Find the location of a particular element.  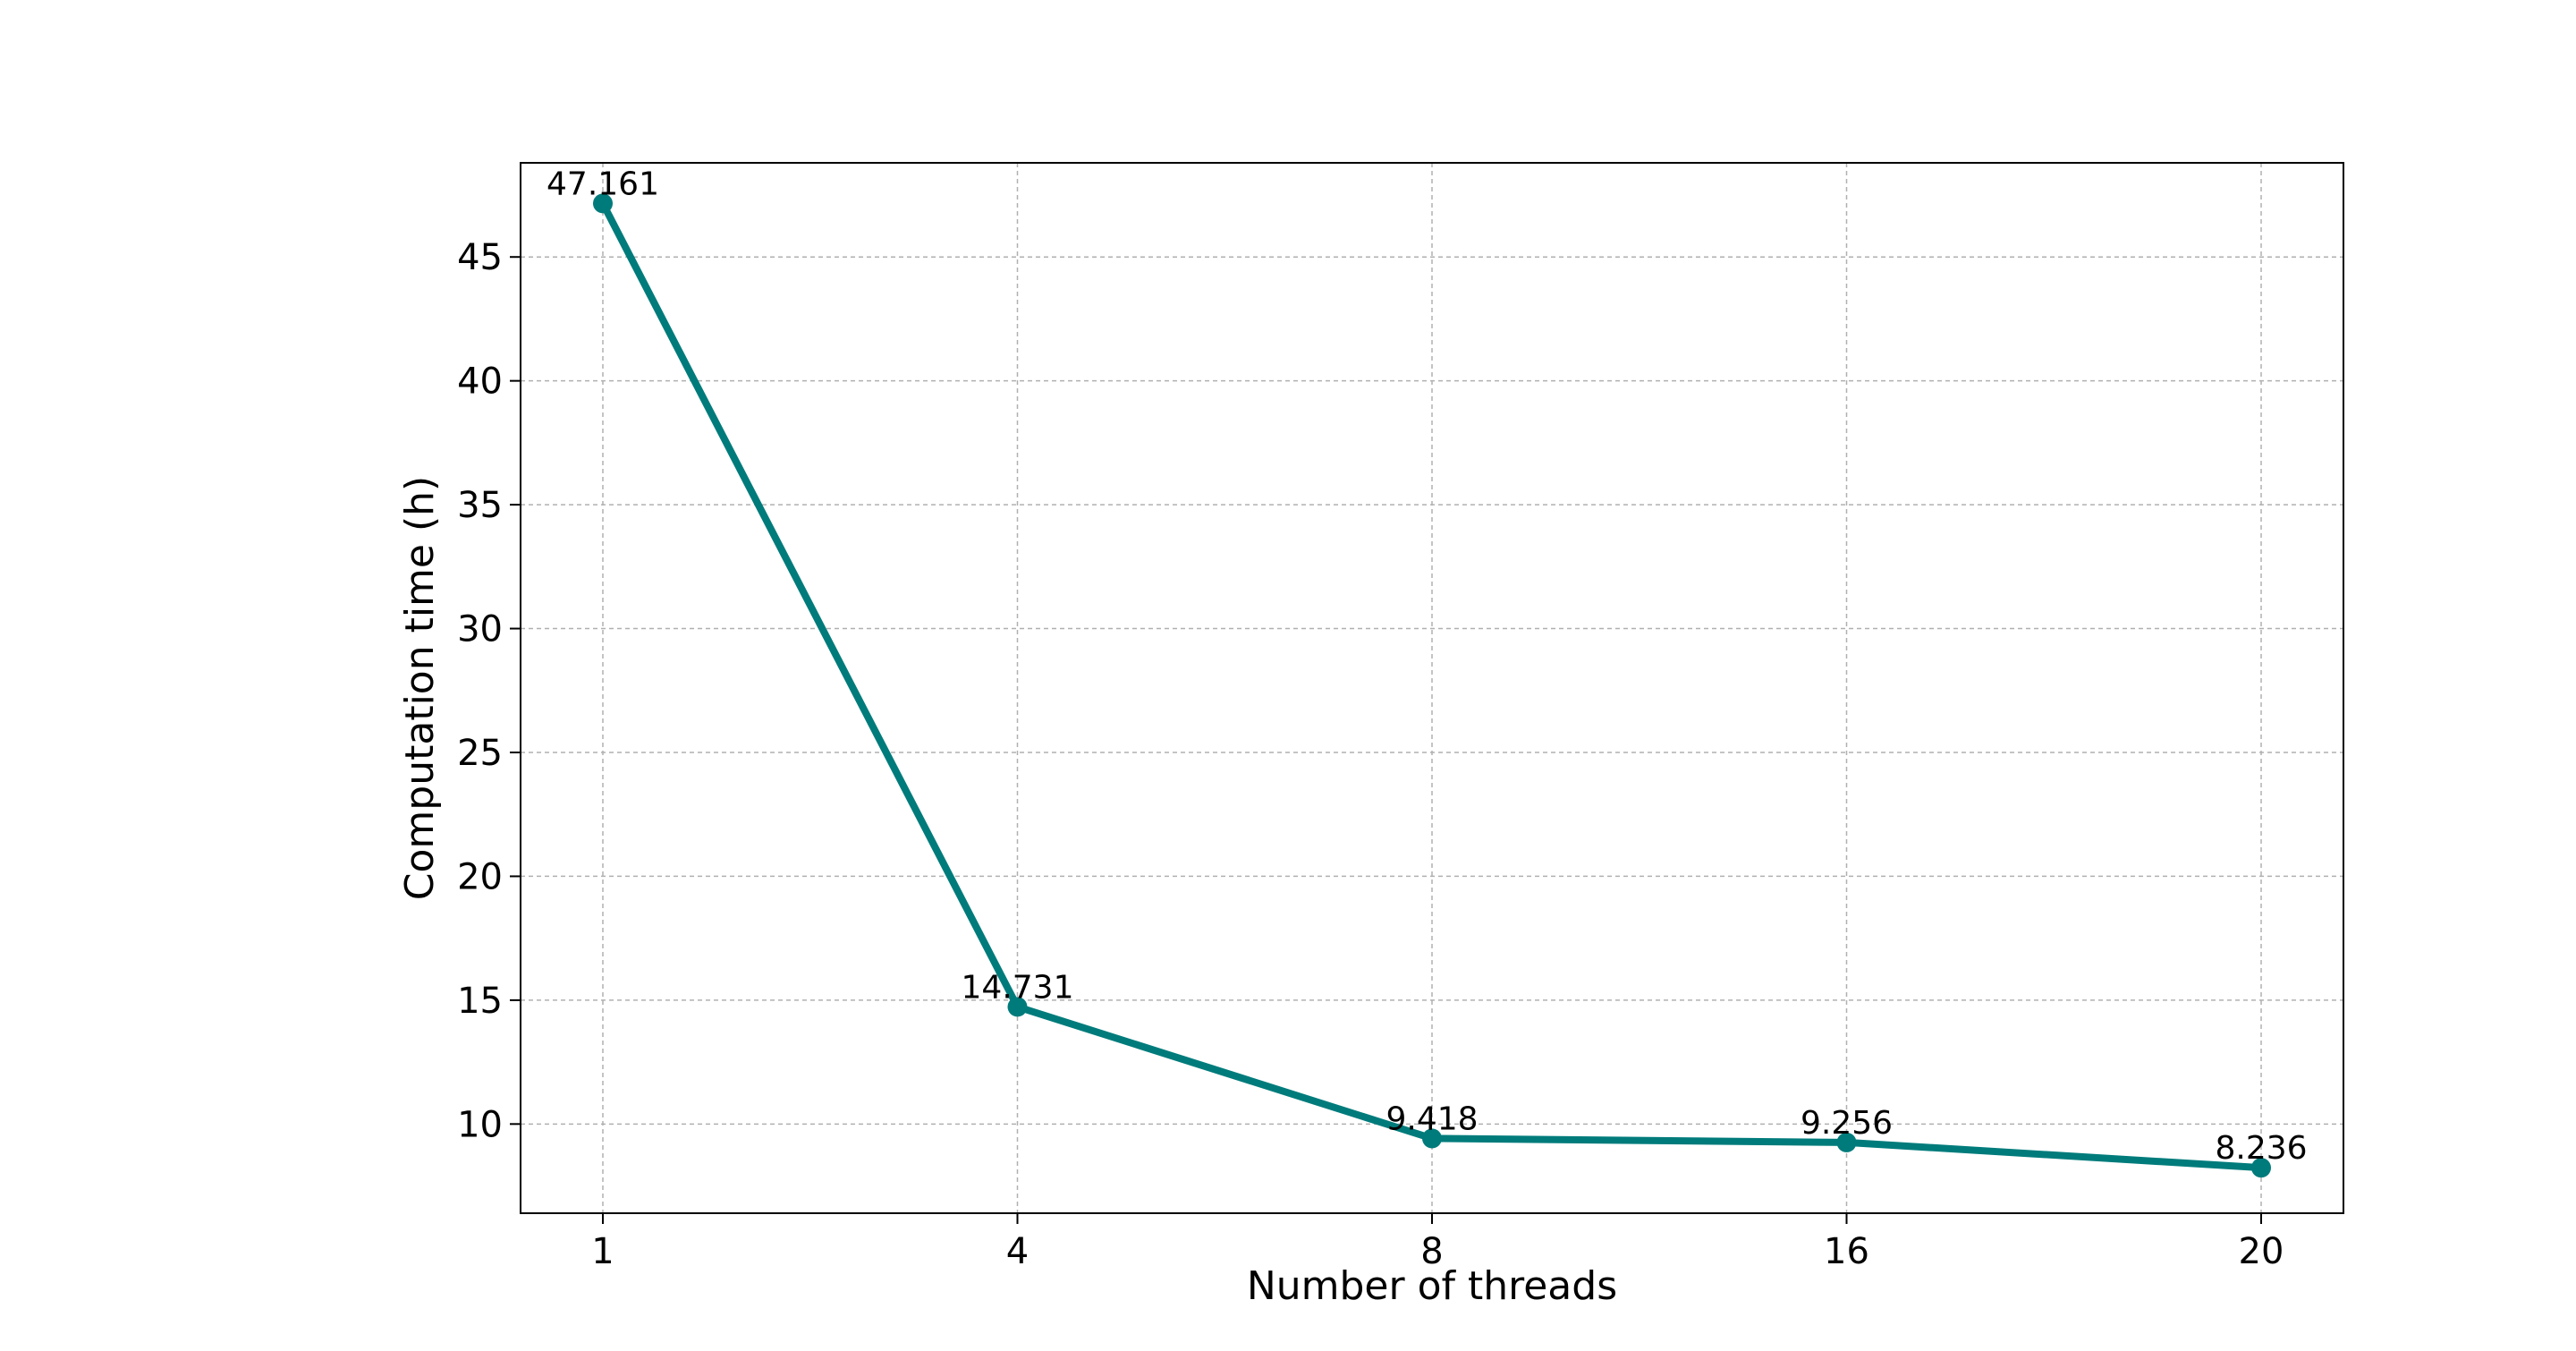

data-label: 14.731 is located at coordinates (1018, 988).